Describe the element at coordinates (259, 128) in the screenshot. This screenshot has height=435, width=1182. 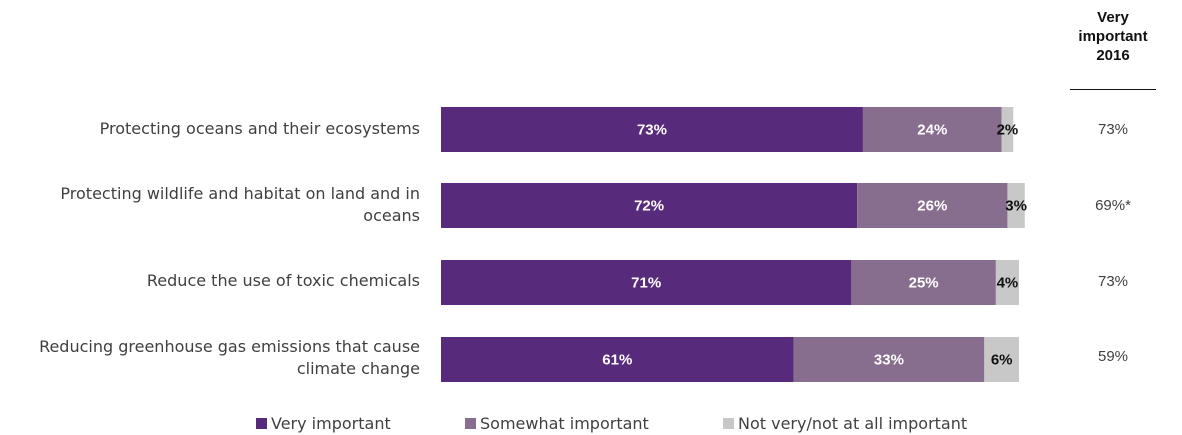
I see `category-label-oceans: Protecting oceans and their ecosystems` at that location.